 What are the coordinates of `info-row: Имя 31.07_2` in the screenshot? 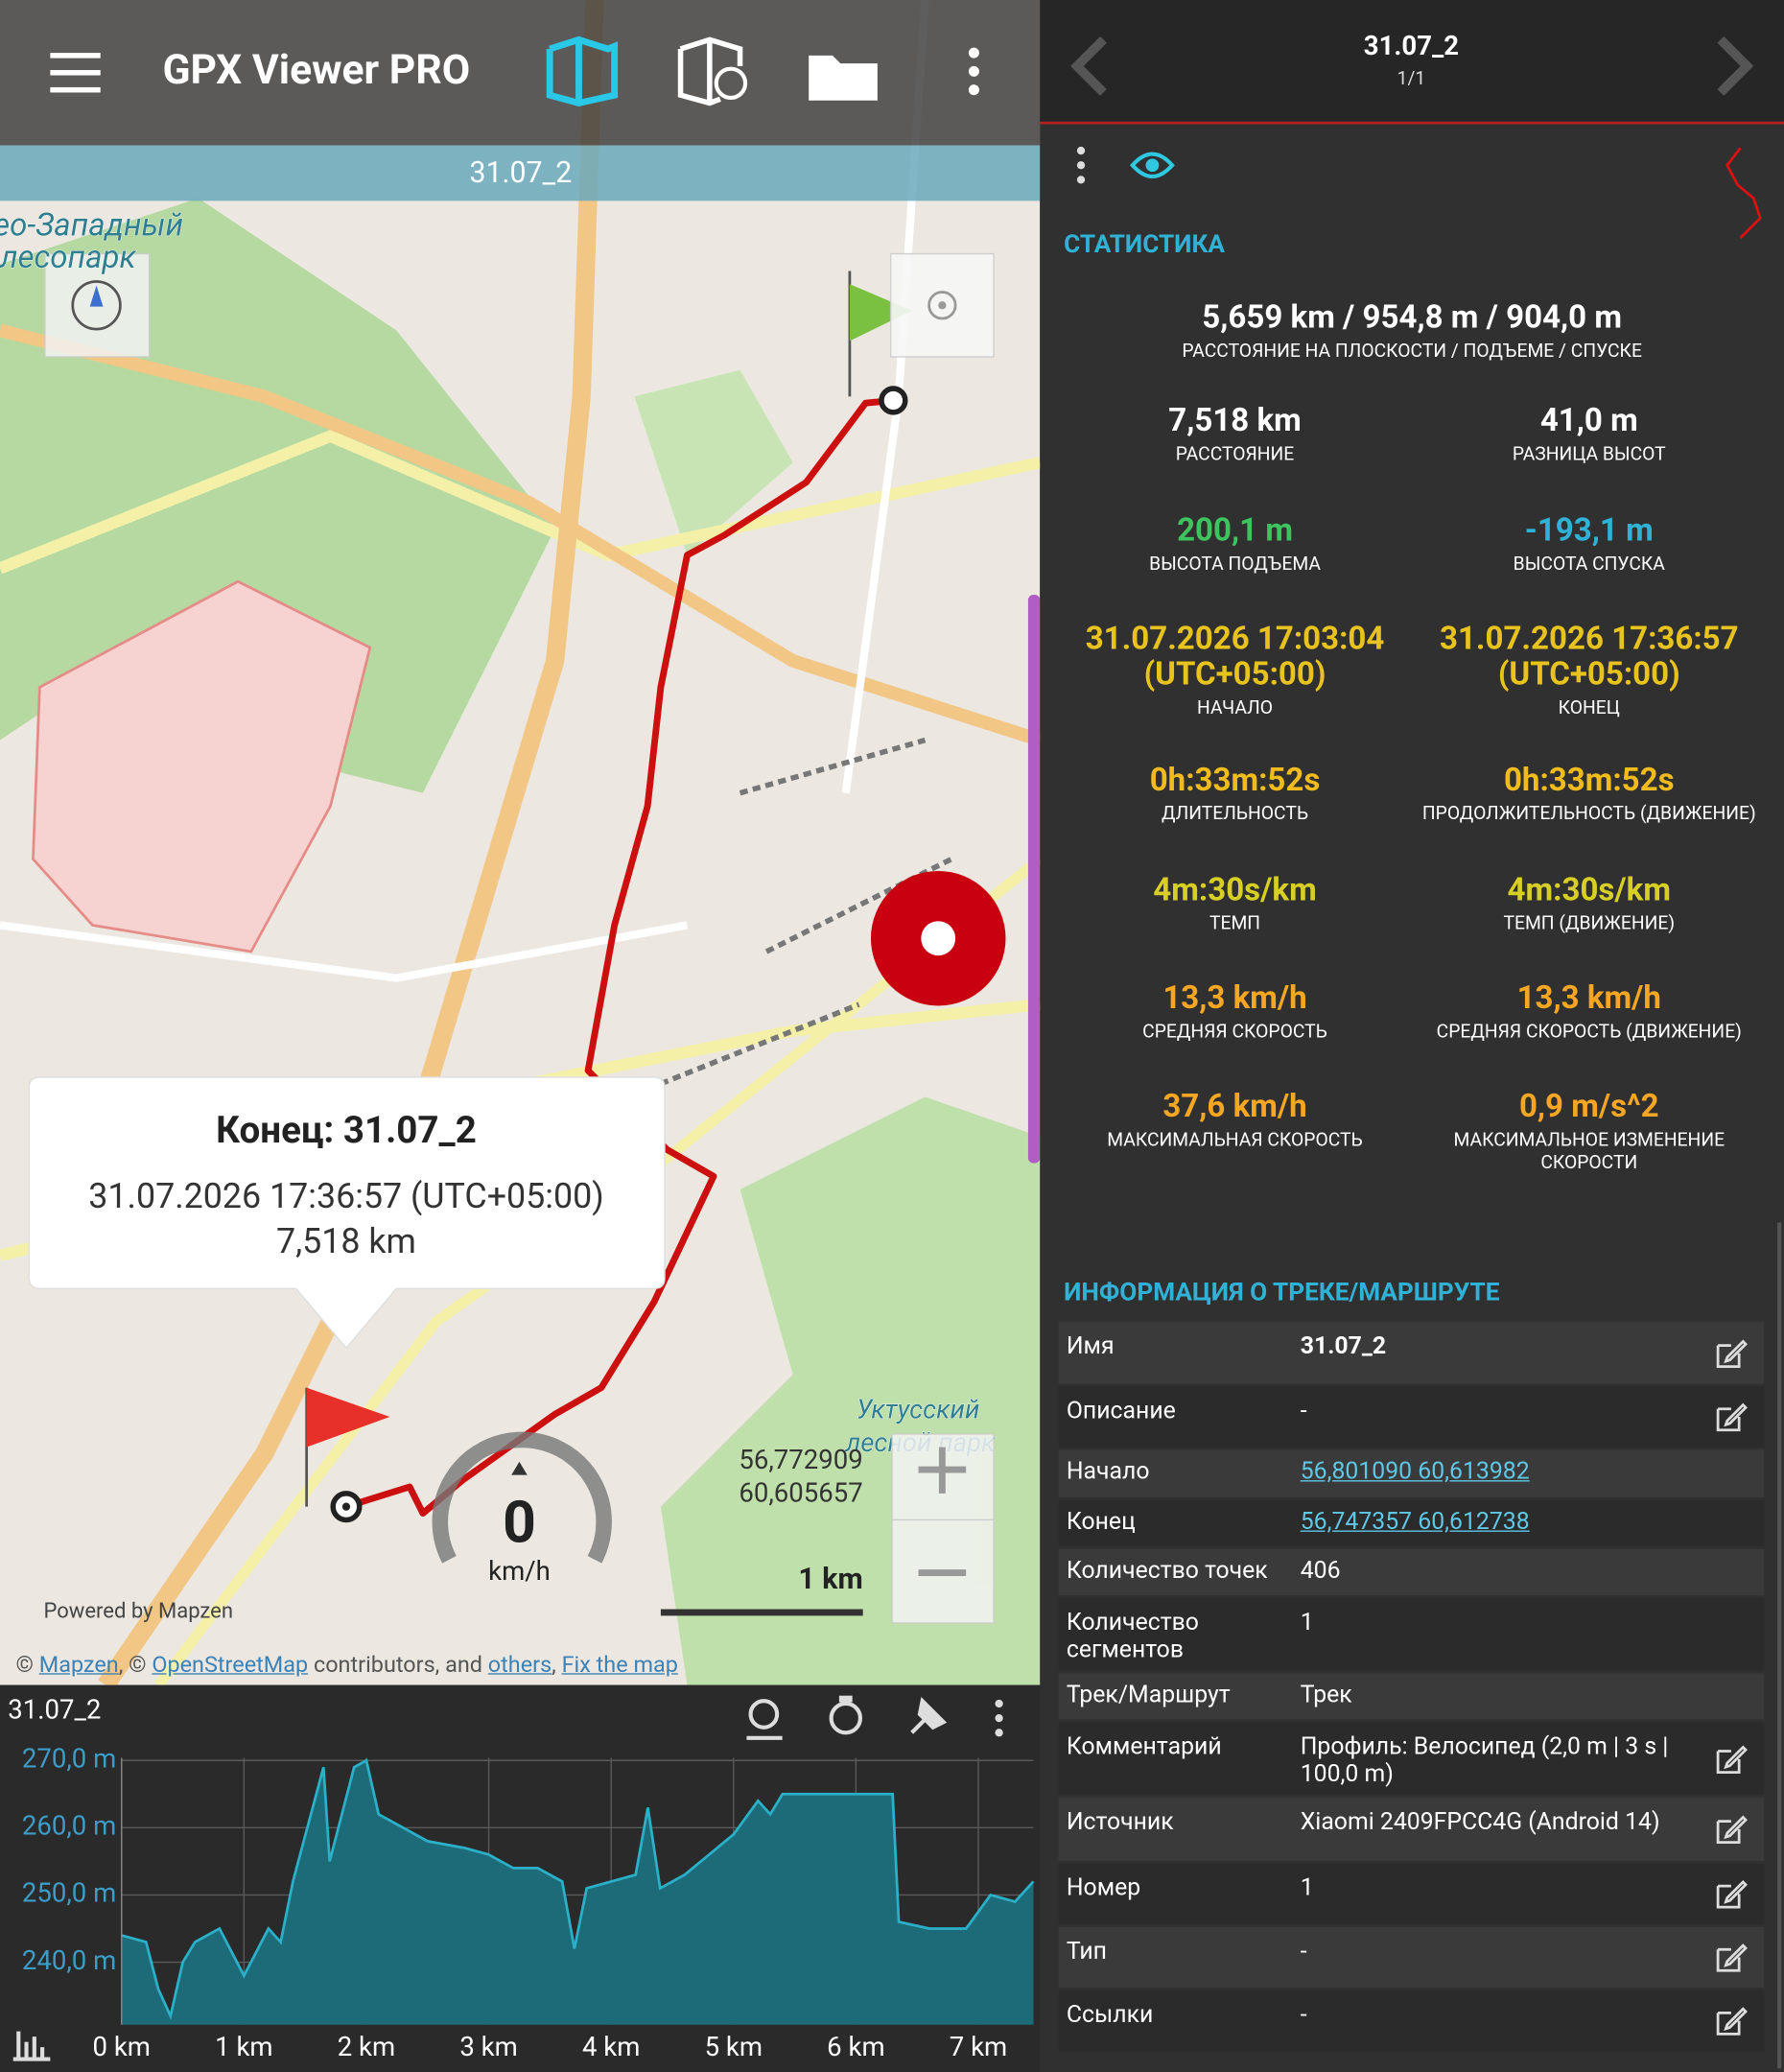 It's located at (1411, 1352).